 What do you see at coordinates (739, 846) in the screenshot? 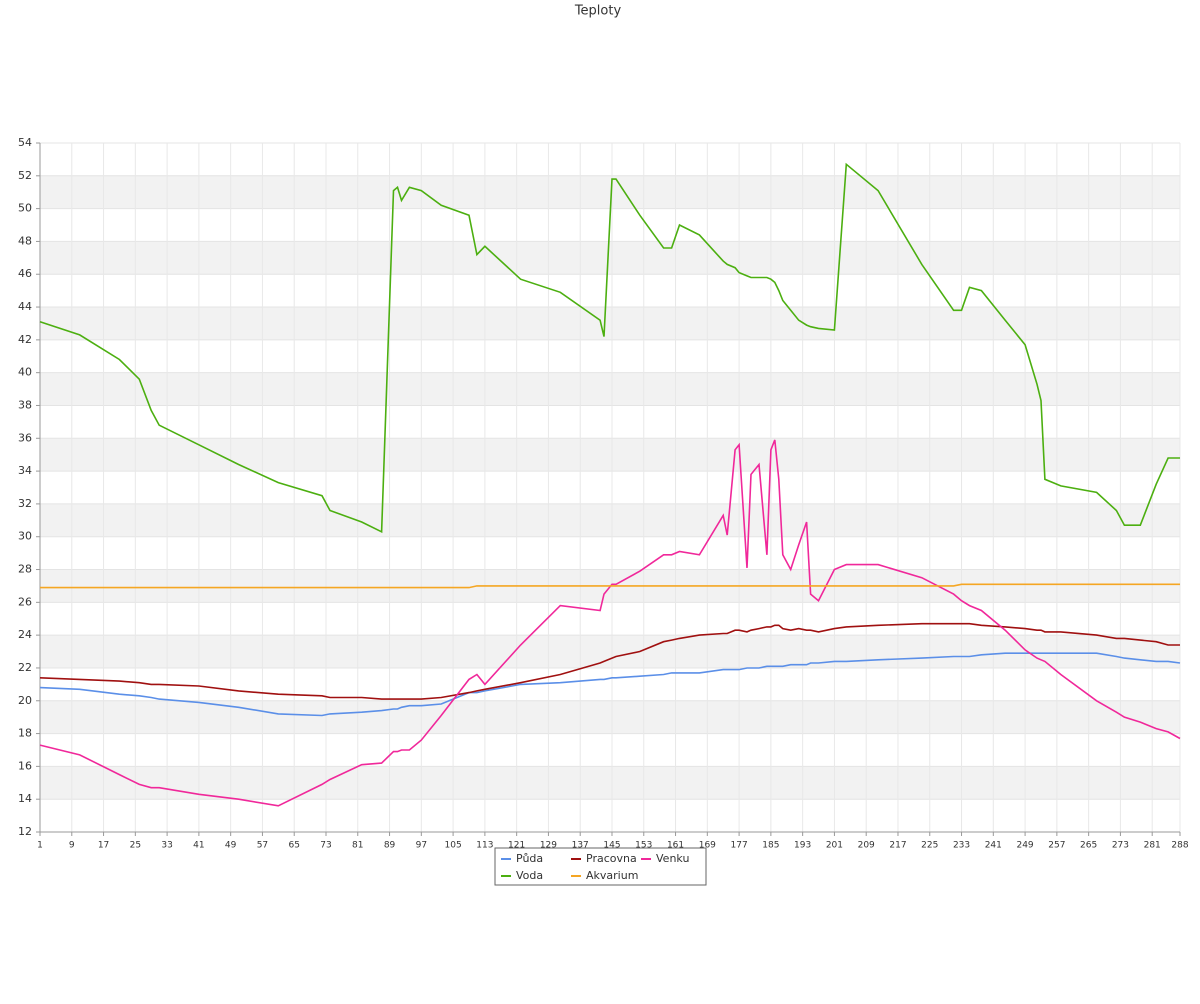
I see `x-tick-label: 177` at bounding box center [739, 846].